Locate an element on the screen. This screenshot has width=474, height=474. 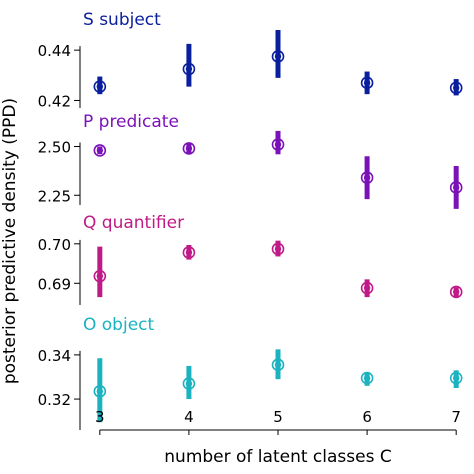
x-axis-label: number of latent classes C is located at coordinates (277, 457).